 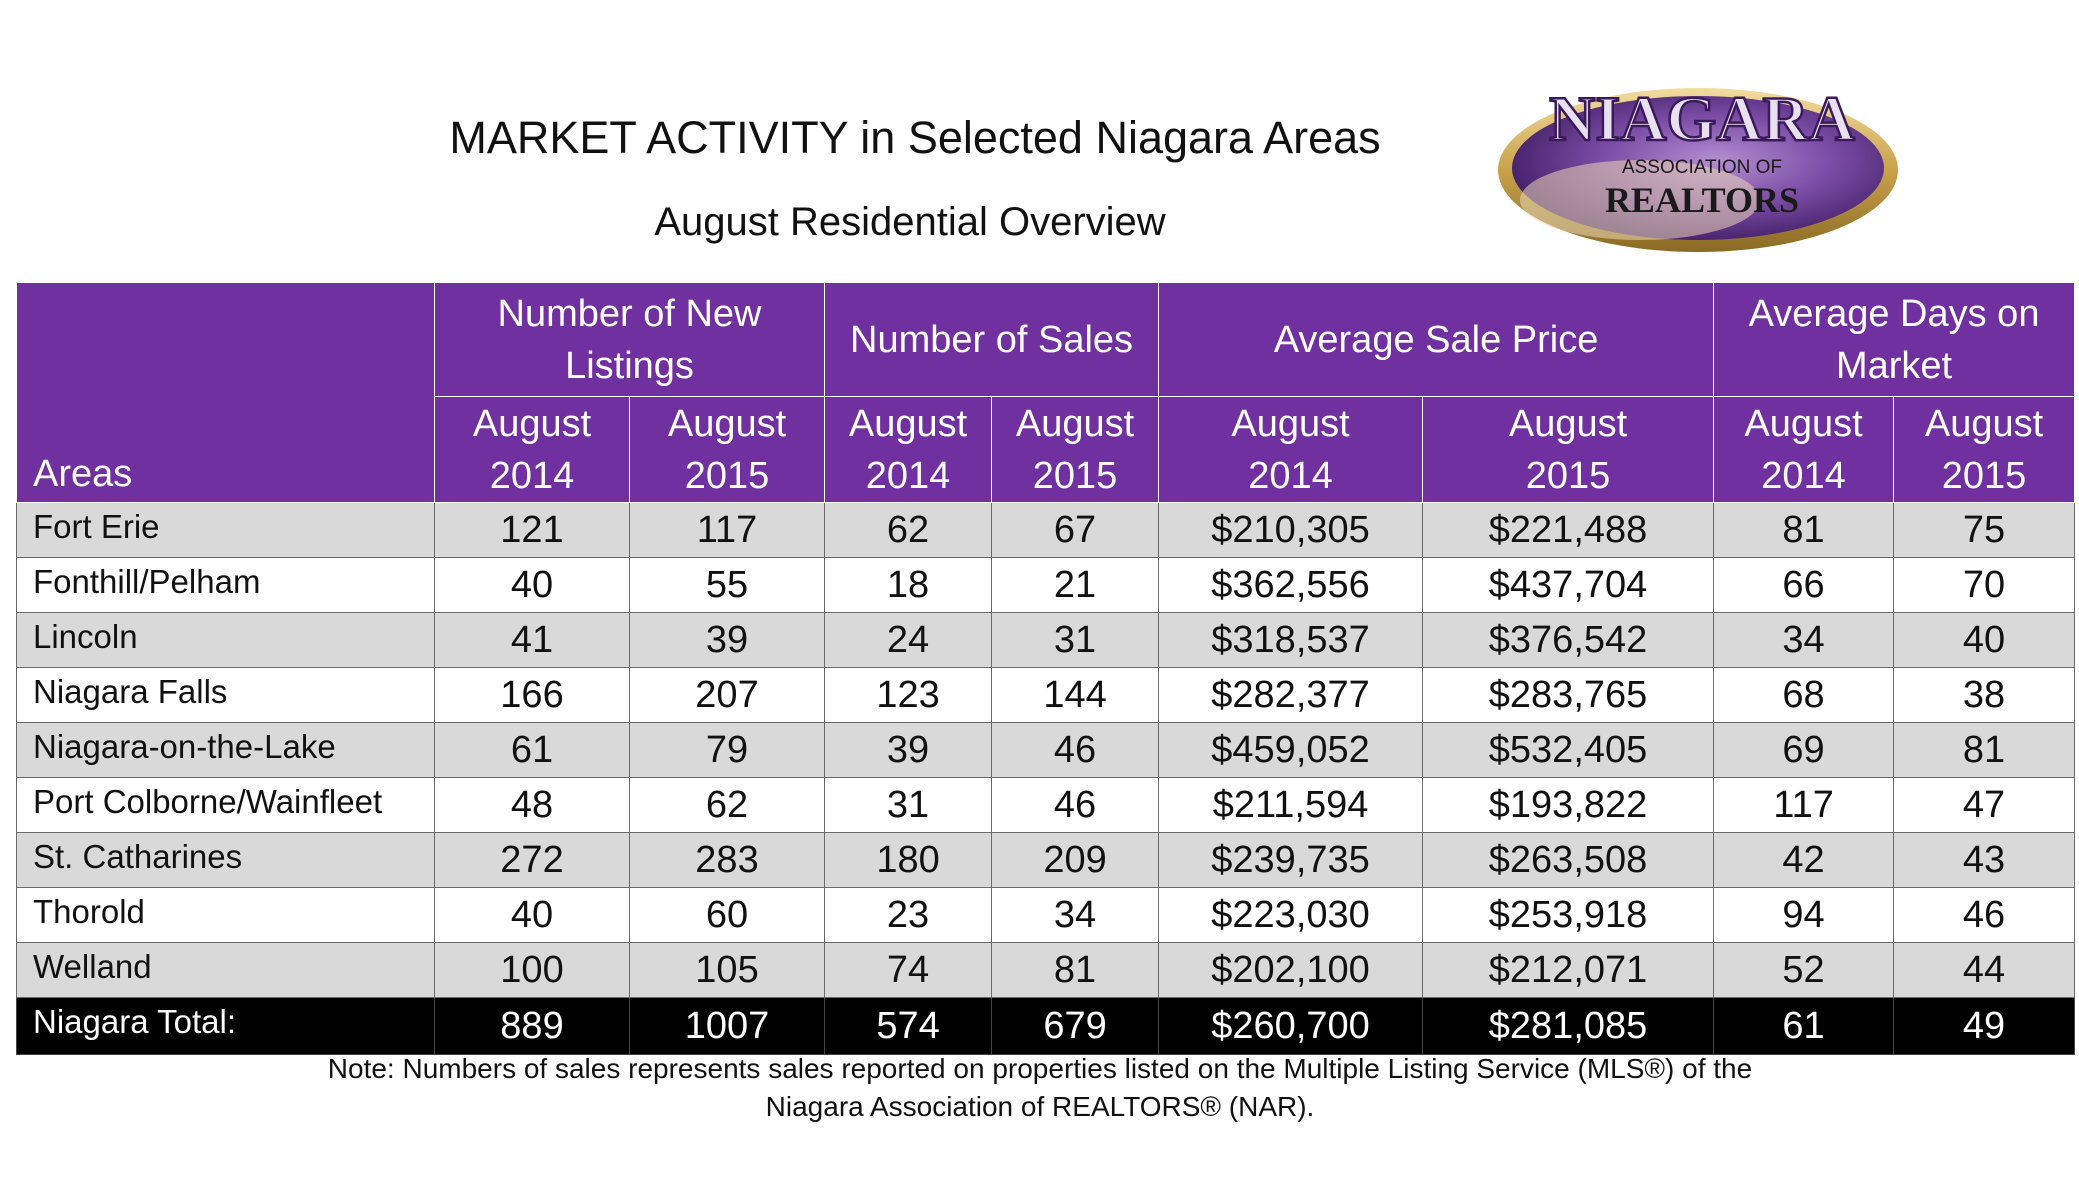 I want to click on sales-2014-cell: 123, so click(x=908, y=695).